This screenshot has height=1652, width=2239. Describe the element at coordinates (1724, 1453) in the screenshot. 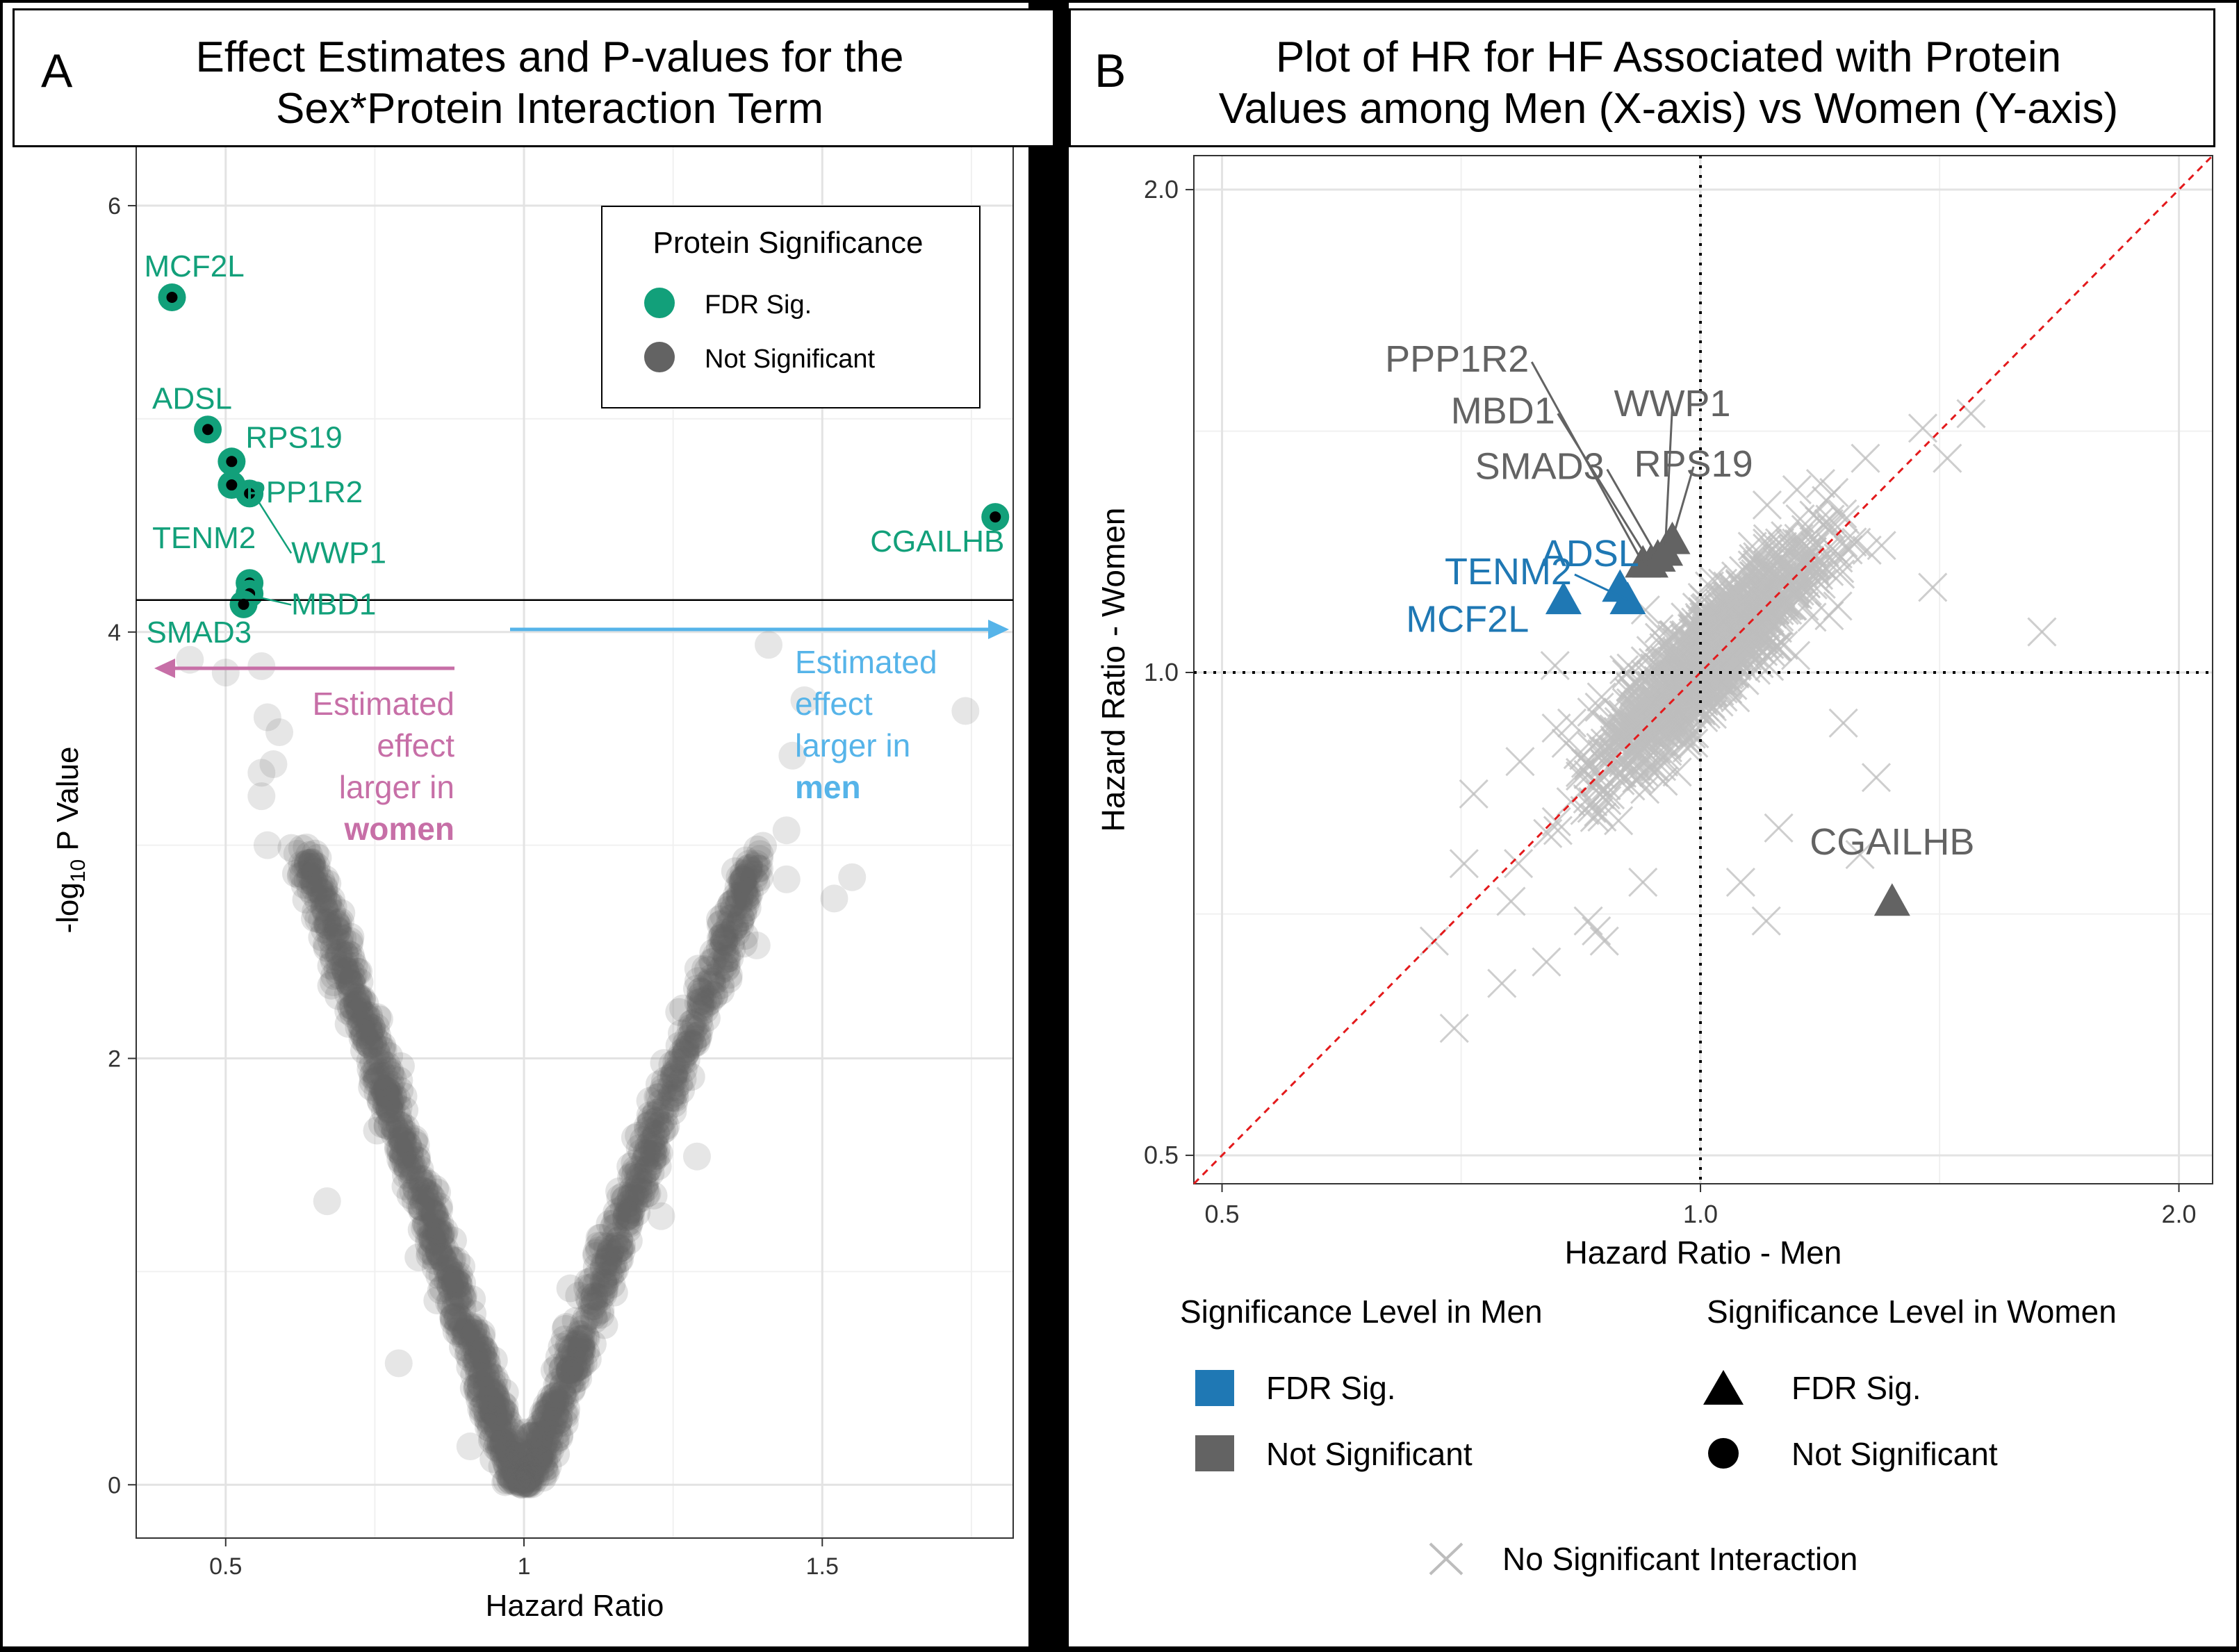

I see `legend-women-ns-dot` at that location.